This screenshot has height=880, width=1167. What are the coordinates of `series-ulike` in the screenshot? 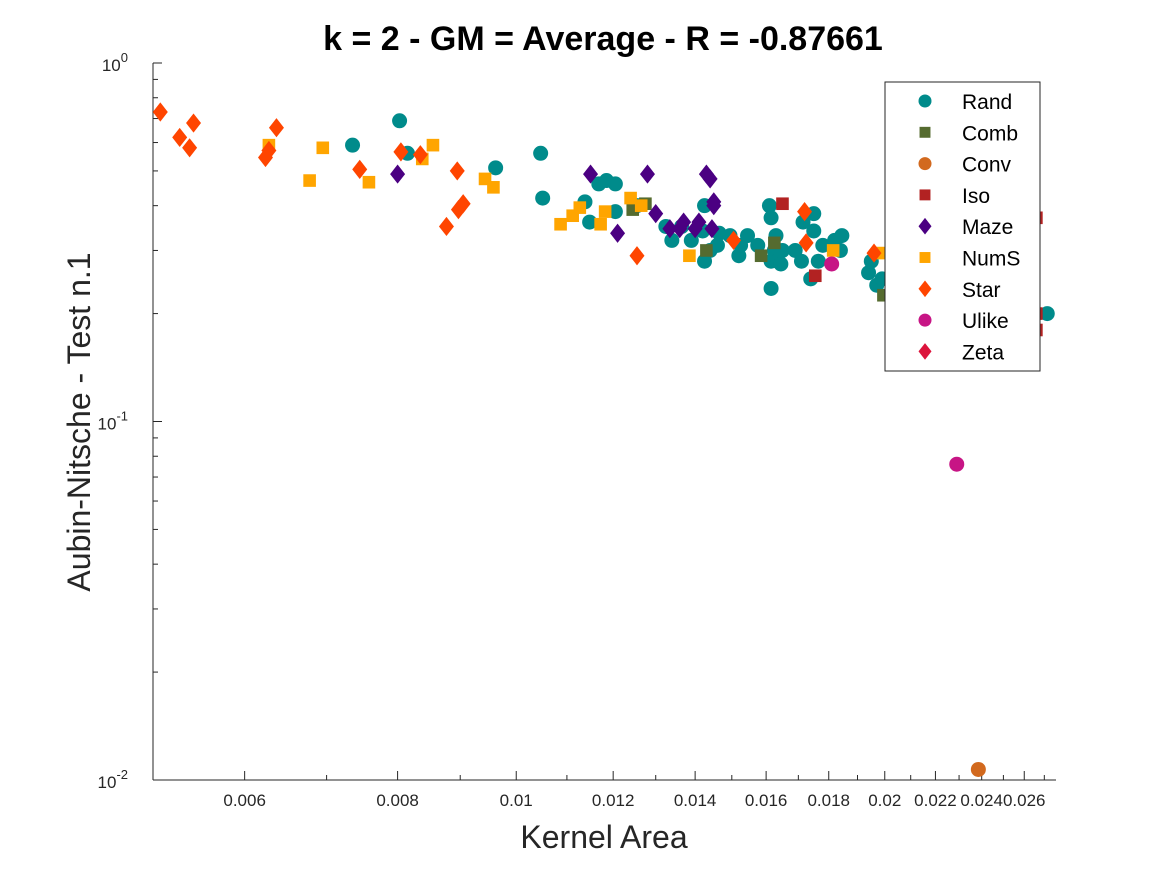 It's located at (894, 364).